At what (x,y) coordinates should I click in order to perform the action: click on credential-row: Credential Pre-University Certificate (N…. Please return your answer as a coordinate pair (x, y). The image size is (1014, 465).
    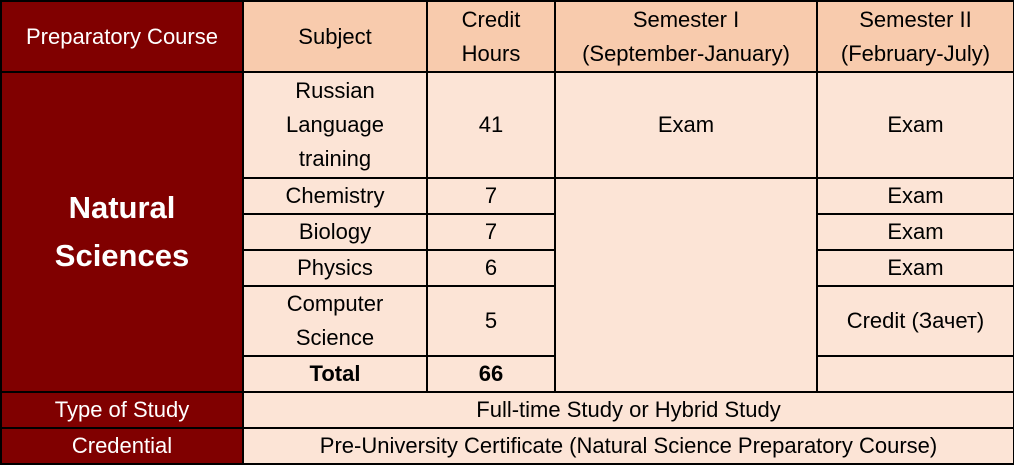
    Looking at the image, I should click on (507, 446).